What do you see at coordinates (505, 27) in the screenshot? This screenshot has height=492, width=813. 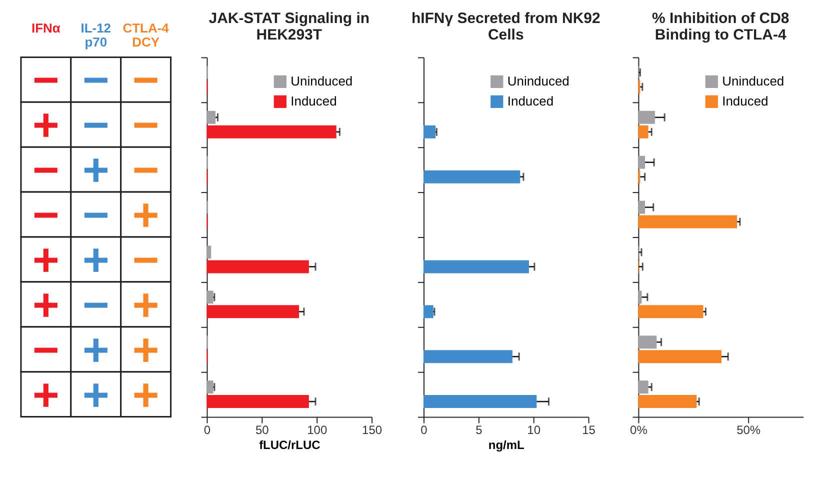 I see `chart-title: hIFNγ Secreted from NK92 Cells` at bounding box center [505, 27].